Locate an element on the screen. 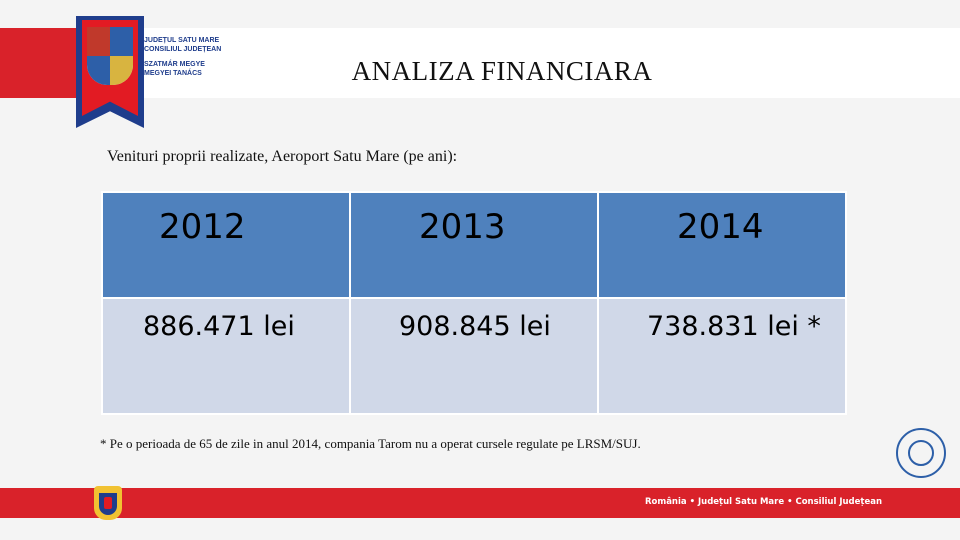 The width and height of the screenshot is (960, 540). year-cell: 2013 is located at coordinates (474, 245).